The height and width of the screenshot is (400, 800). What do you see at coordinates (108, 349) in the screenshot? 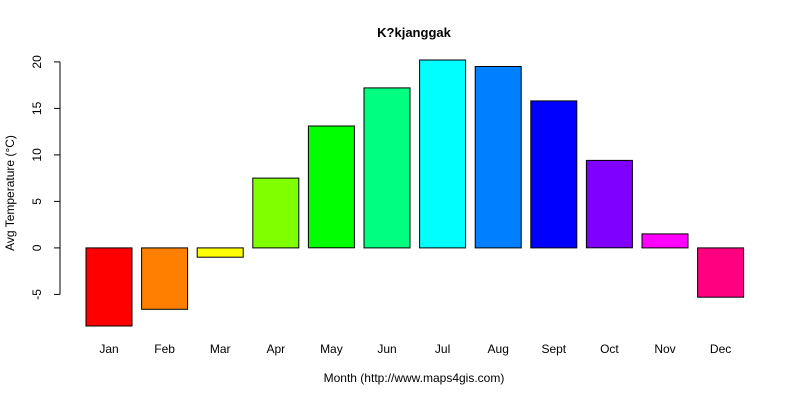
I see `x-tick-label-jan: Jan` at bounding box center [108, 349].